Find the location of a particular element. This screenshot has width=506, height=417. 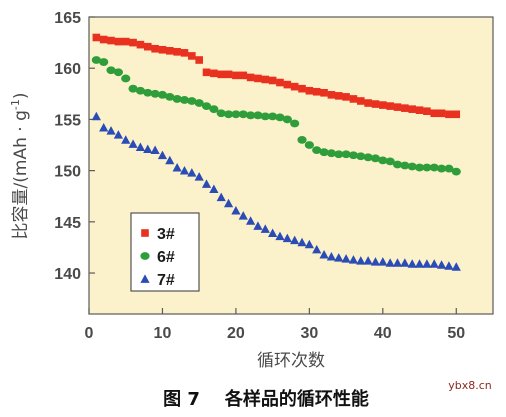

x-tick-label: 20 is located at coordinates (236, 333).